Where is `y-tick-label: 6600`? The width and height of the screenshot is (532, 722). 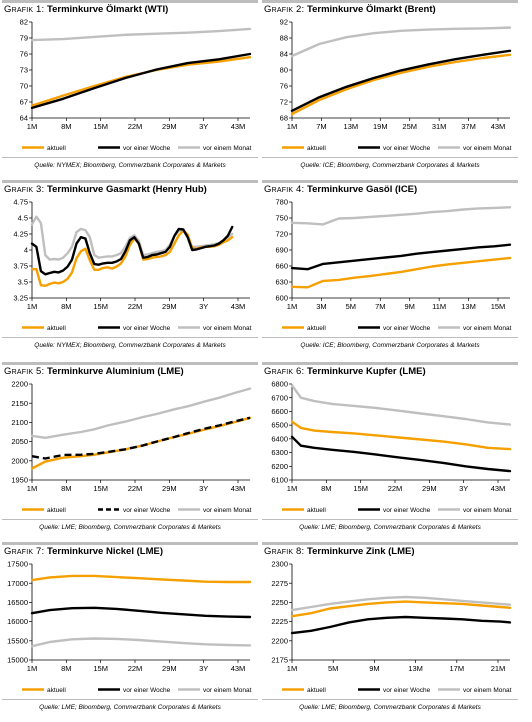
y-tick-label: 6600 is located at coordinates (279, 411).